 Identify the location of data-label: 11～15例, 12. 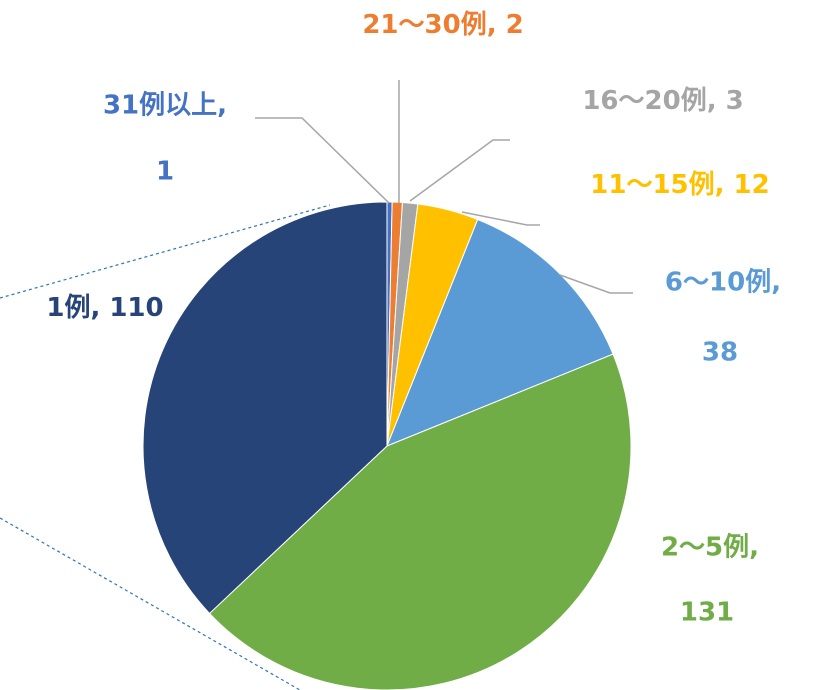
(679, 185).